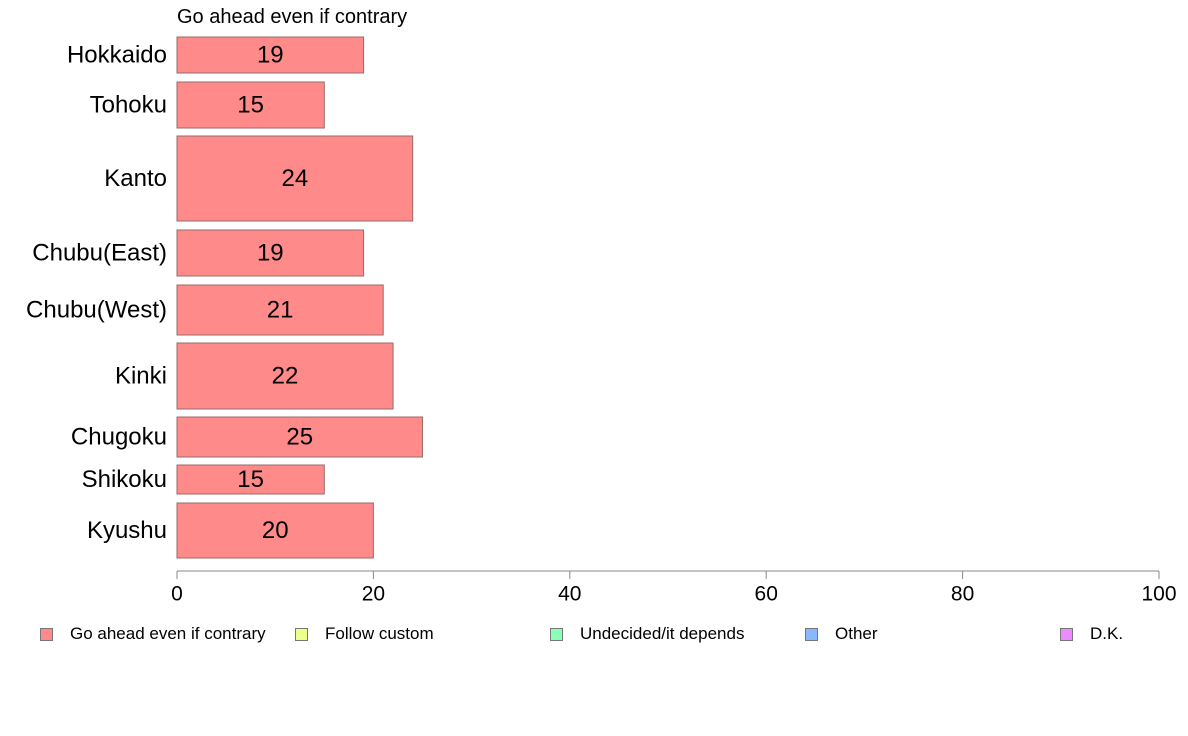 The width and height of the screenshot is (1188, 736). Describe the element at coordinates (46, 634) in the screenshot. I see `legend-swatch-go-ahead` at that location.